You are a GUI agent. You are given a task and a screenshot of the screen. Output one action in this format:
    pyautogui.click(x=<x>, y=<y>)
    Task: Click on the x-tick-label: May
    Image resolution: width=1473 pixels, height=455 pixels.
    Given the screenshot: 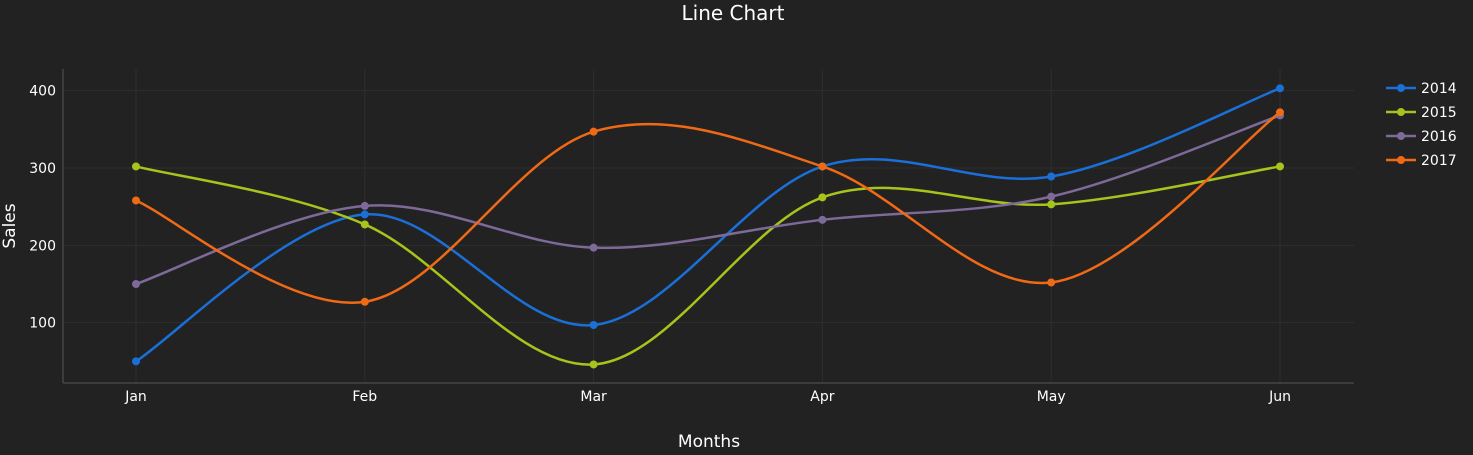 What is the action you would take?
    pyautogui.click(x=1051, y=397)
    